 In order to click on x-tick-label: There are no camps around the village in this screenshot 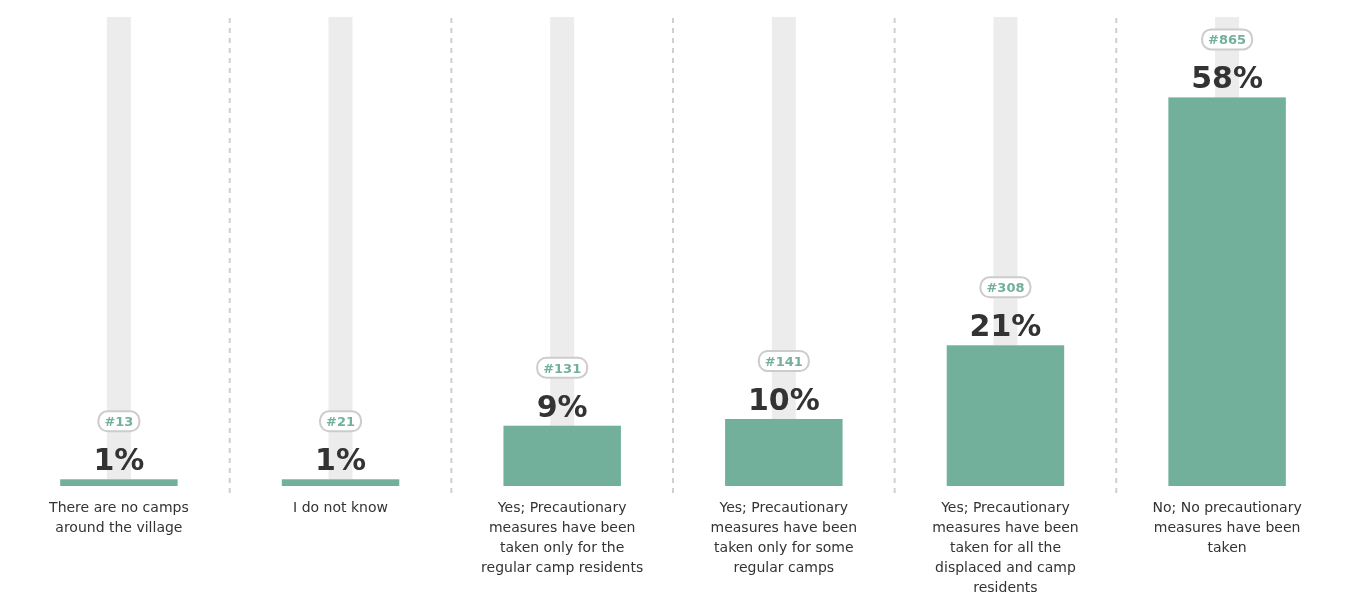, I will do `click(118, 517)`.